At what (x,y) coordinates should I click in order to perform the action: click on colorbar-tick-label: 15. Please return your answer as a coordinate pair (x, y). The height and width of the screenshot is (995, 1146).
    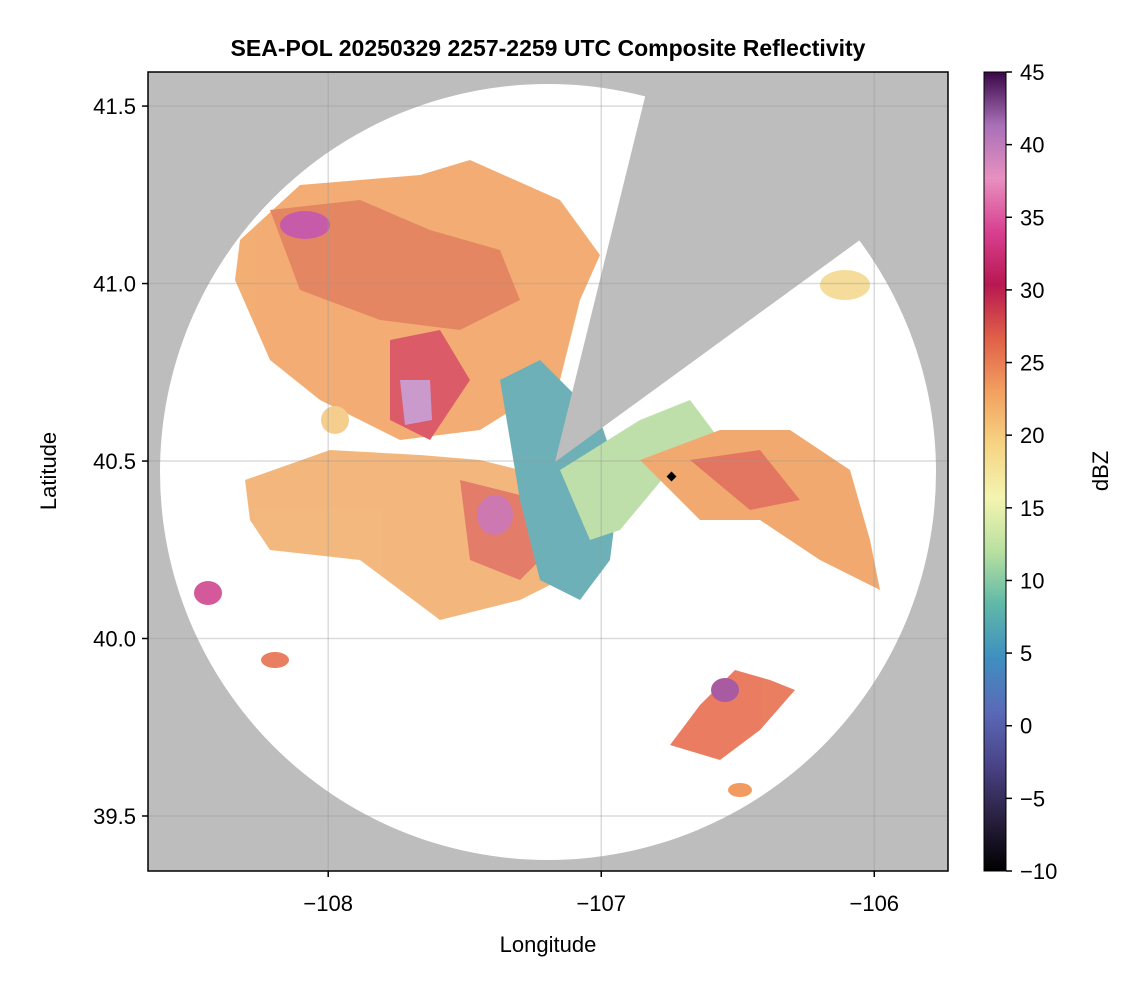
    Looking at the image, I should click on (1032, 508).